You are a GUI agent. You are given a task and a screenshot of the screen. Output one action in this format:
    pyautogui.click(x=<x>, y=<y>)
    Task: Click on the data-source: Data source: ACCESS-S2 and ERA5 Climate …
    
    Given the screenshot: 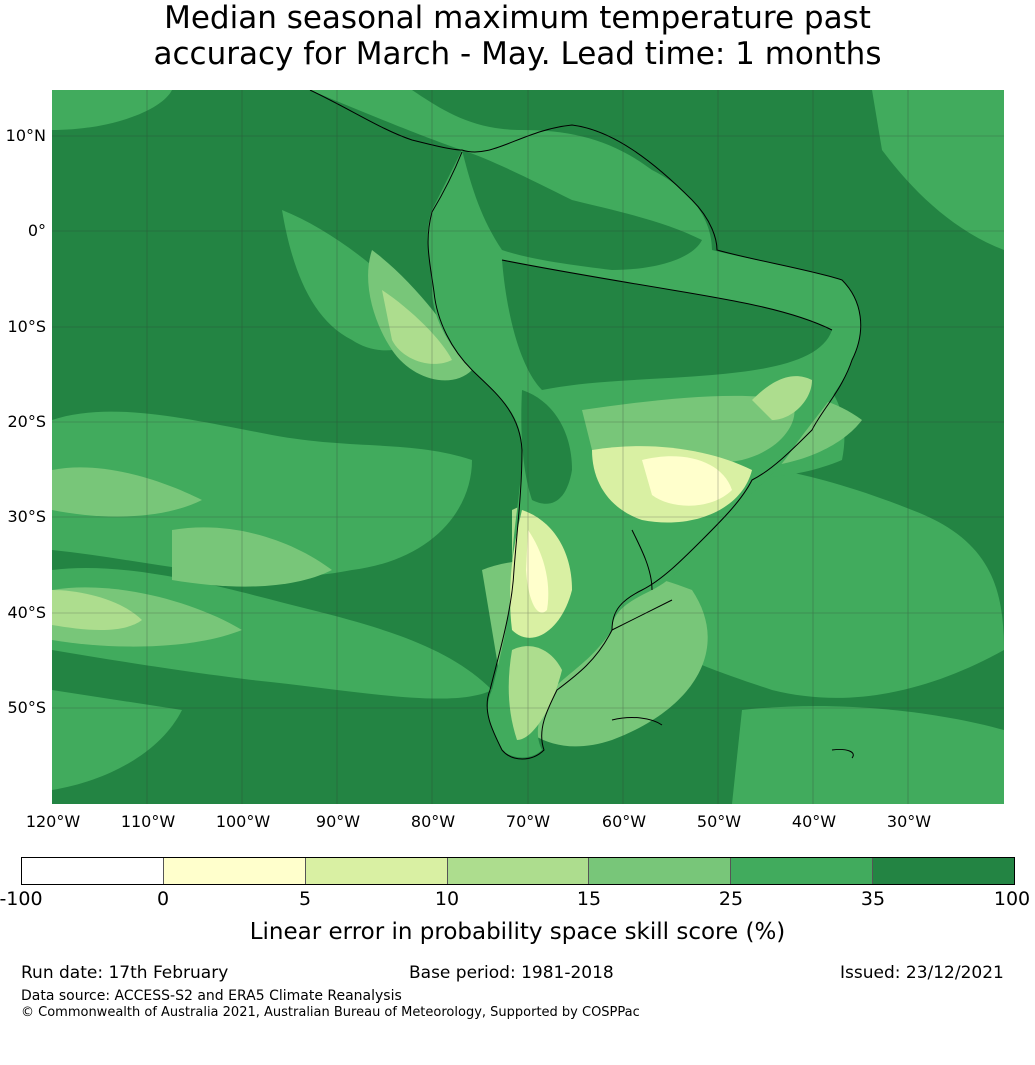 What is the action you would take?
    pyautogui.click(x=211, y=996)
    